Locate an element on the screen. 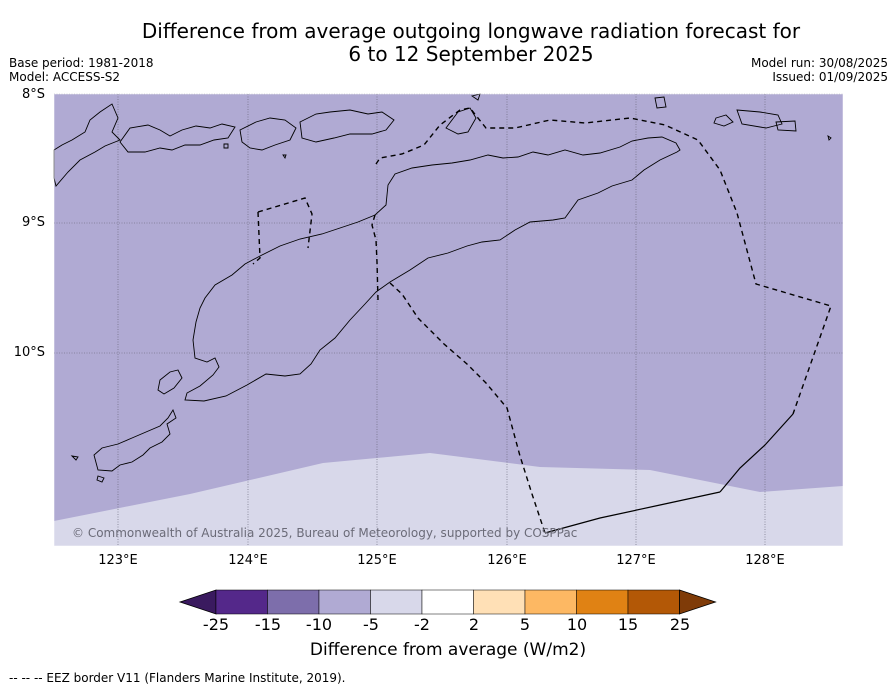 The image size is (896, 690). colorbar-extend-low is located at coordinates (197, 602).